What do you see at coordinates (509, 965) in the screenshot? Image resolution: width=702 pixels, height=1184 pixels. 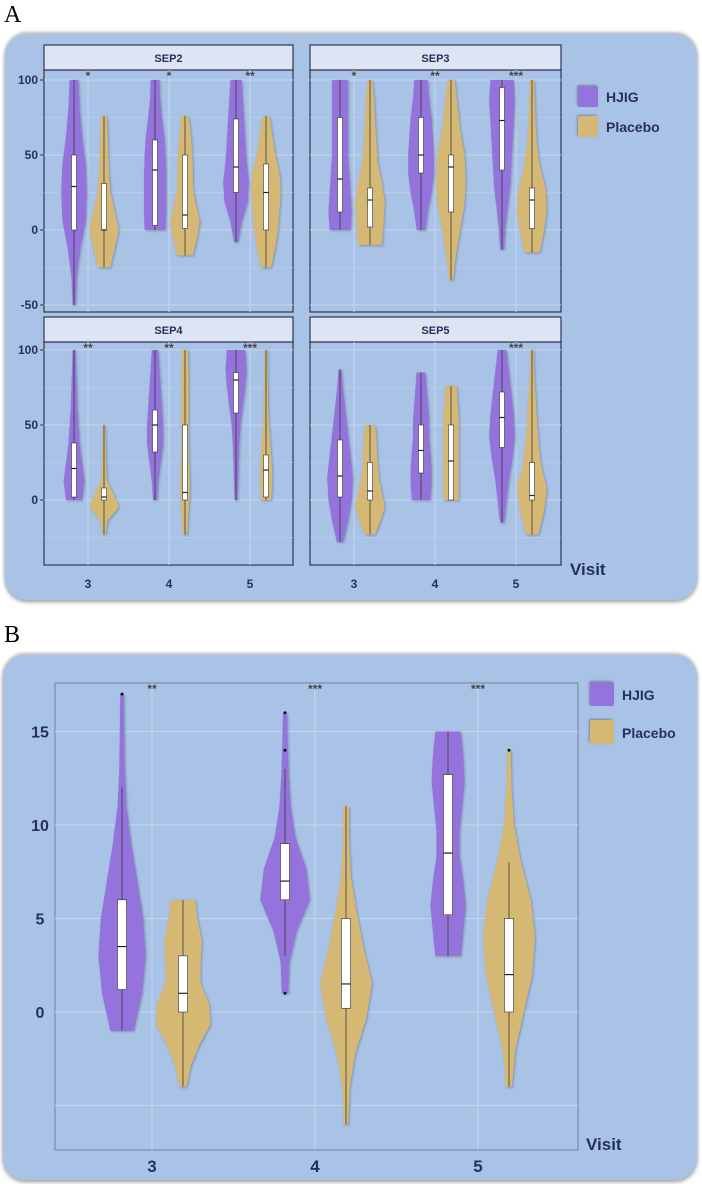 I see `violin-placebo-visit5-box` at bounding box center [509, 965].